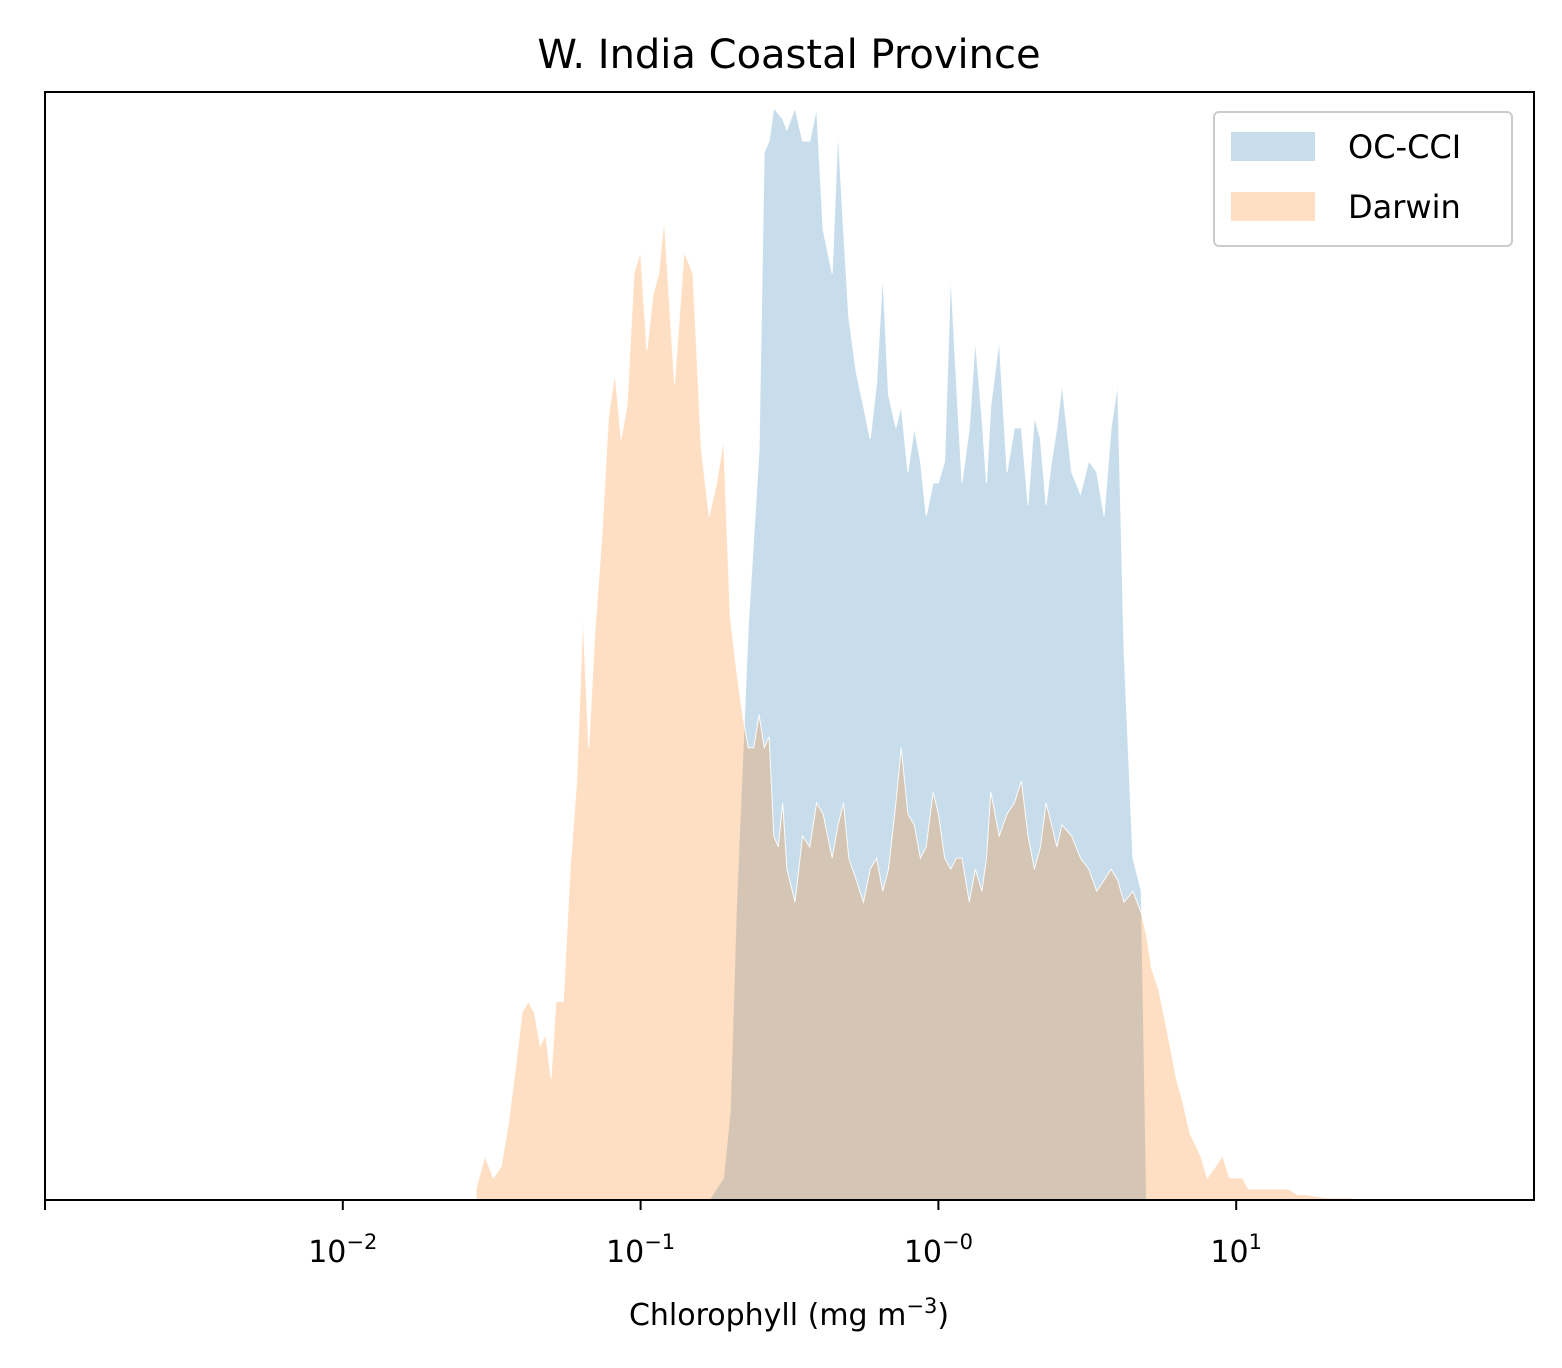 The image size is (1562, 1368). Describe the element at coordinates (921, 1306) in the screenshot. I see `x-axis-label-sup: −3` at that location.